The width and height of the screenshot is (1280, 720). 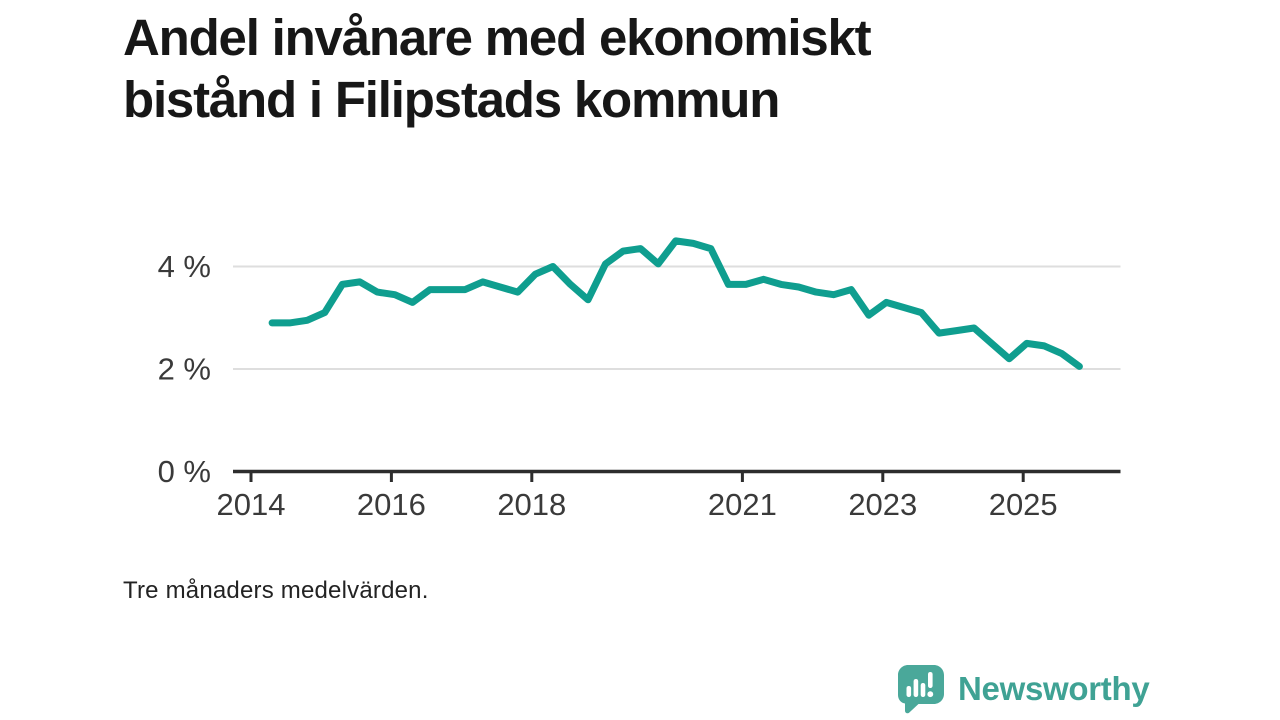 What do you see at coordinates (882, 504) in the screenshot?
I see `x-axis-label: 2023` at bounding box center [882, 504].